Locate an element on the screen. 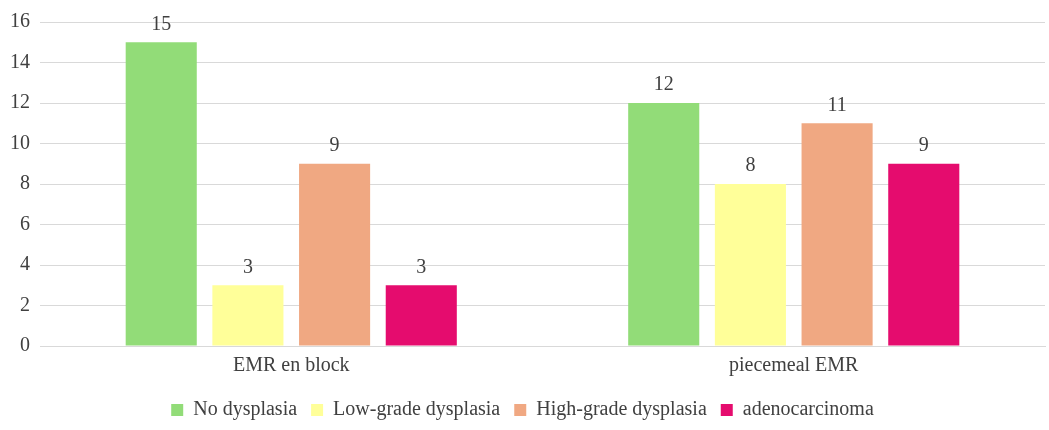  x-tick-label: EMR en block is located at coordinates (291, 364).